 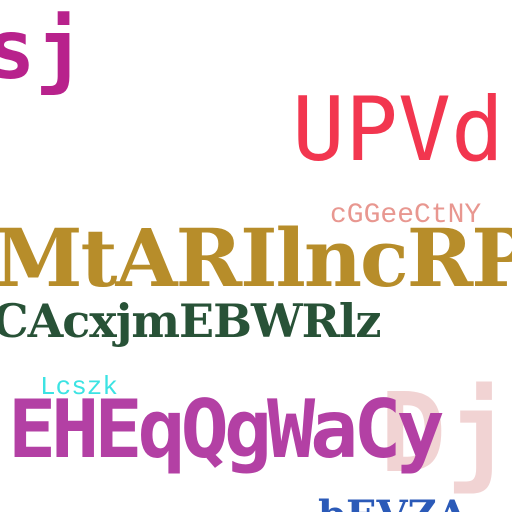 What do you see at coordinates (406, 215) in the screenshot?
I see `word-cggeectny: cGGeeCtNY` at bounding box center [406, 215].